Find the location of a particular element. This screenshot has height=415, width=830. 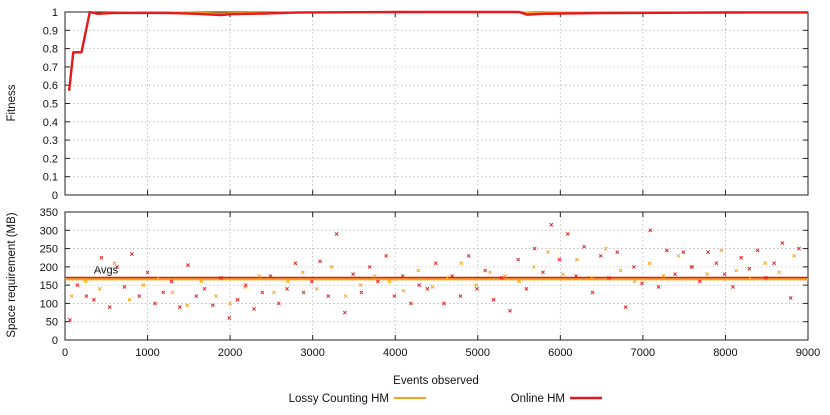

avgs-annotation: Avgs is located at coordinates (106, 270).